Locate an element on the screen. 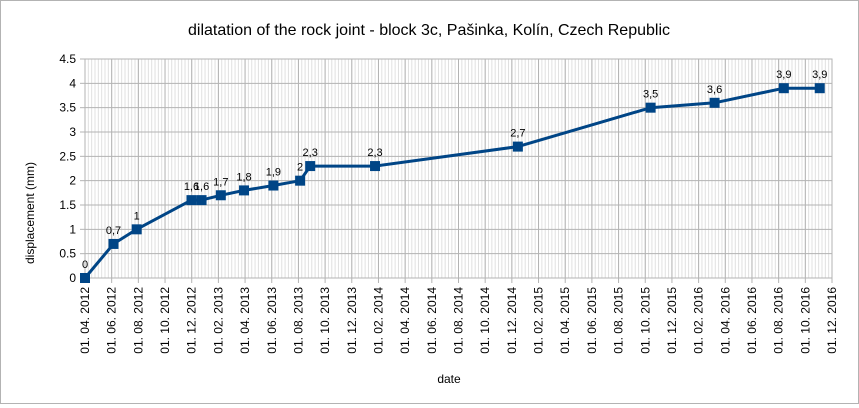 Image resolution: width=859 pixels, height=408 pixels. y-tick-label: 4.5 is located at coordinates (67, 59).